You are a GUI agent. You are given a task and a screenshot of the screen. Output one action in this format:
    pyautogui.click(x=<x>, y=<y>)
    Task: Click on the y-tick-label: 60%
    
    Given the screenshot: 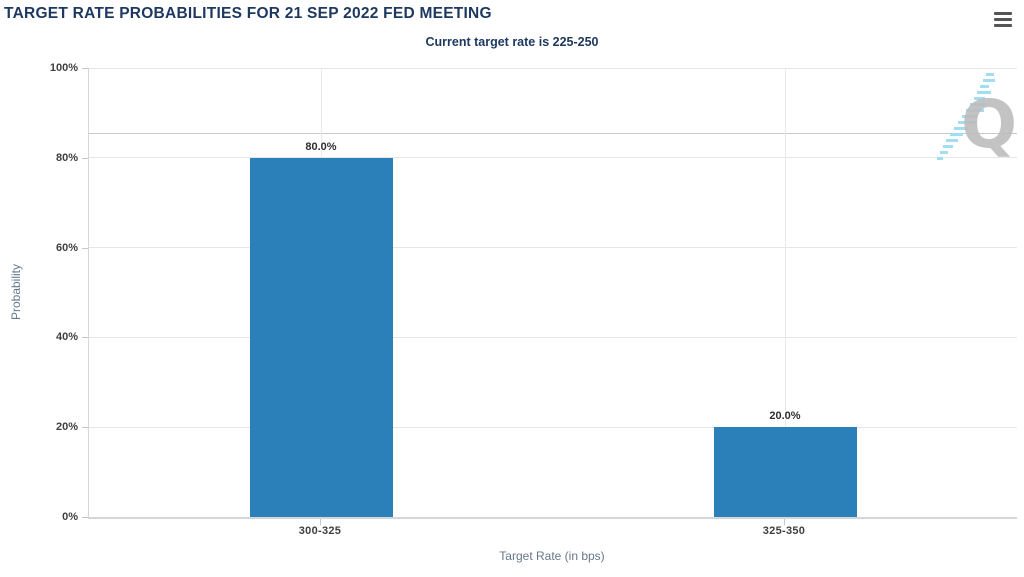 What is the action you would take?
    pyautogui.click(x=66, y=247)
    